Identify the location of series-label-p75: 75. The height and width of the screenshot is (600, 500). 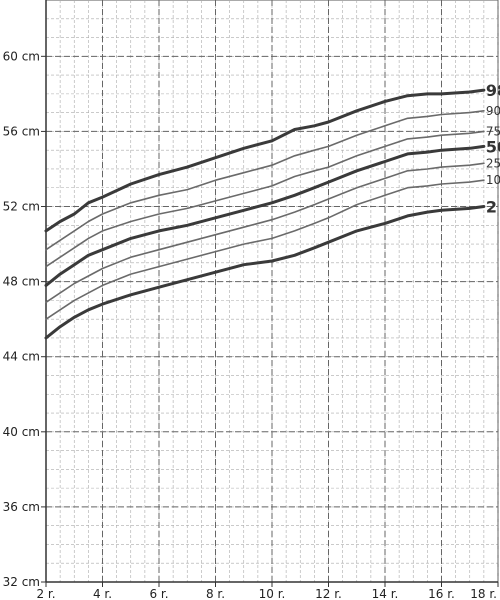
(493, 131).